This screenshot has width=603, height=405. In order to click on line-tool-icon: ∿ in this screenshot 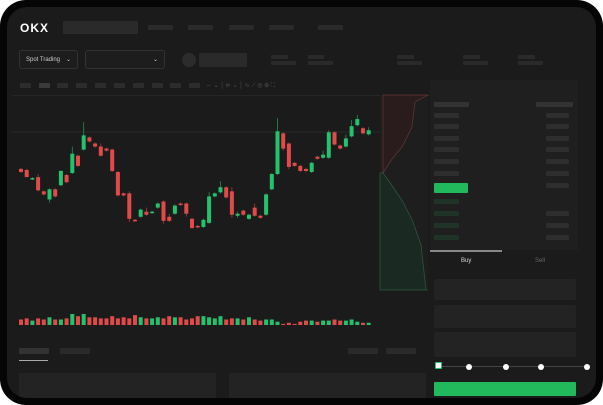, I will do `click(247, 86)`.